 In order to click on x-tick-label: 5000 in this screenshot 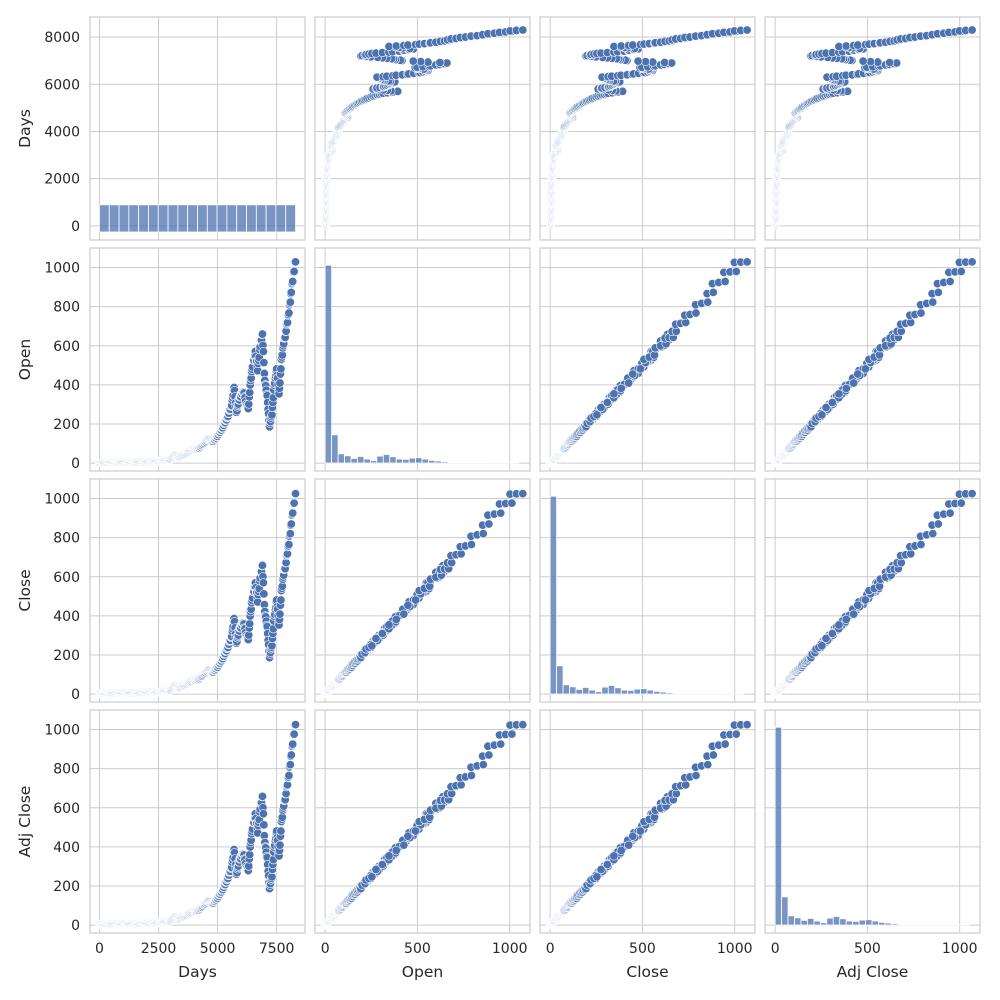, I will do `click(218, 949)`.